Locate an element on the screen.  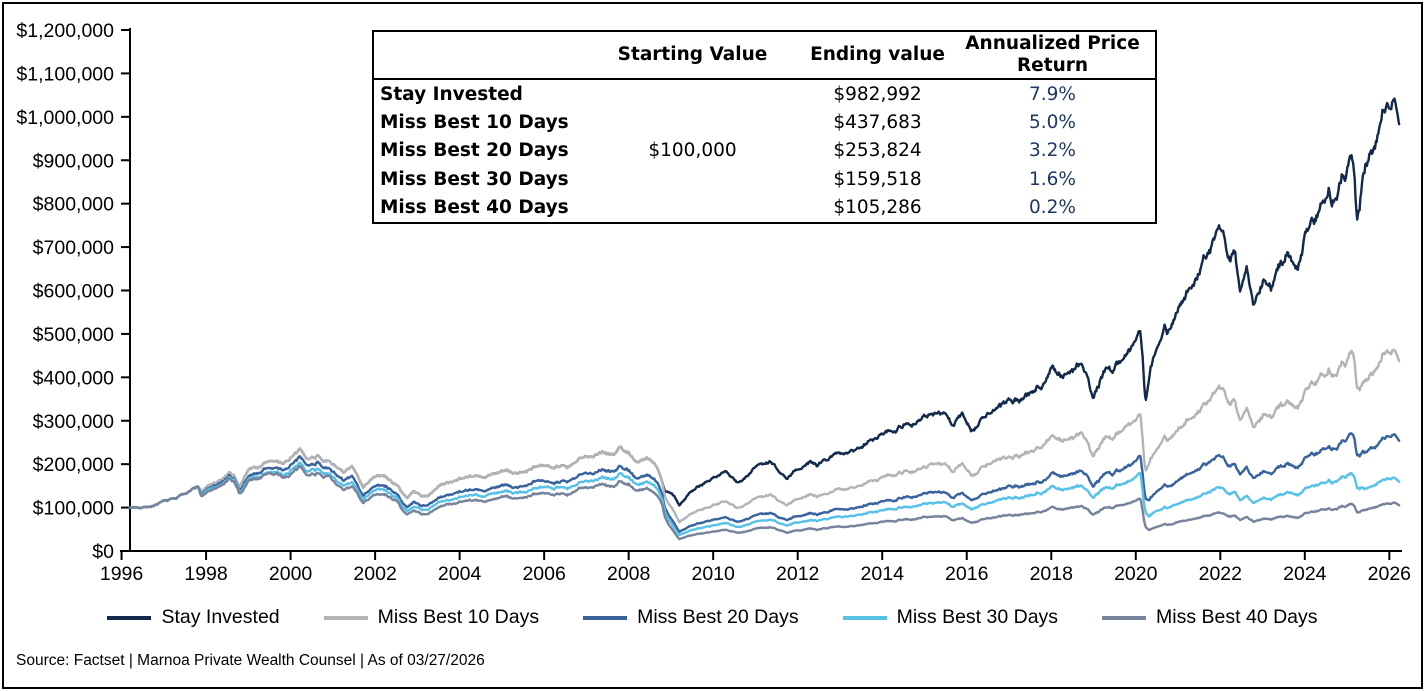
x-axis-tick-label: 2000 is located at coordinates (291, 574).